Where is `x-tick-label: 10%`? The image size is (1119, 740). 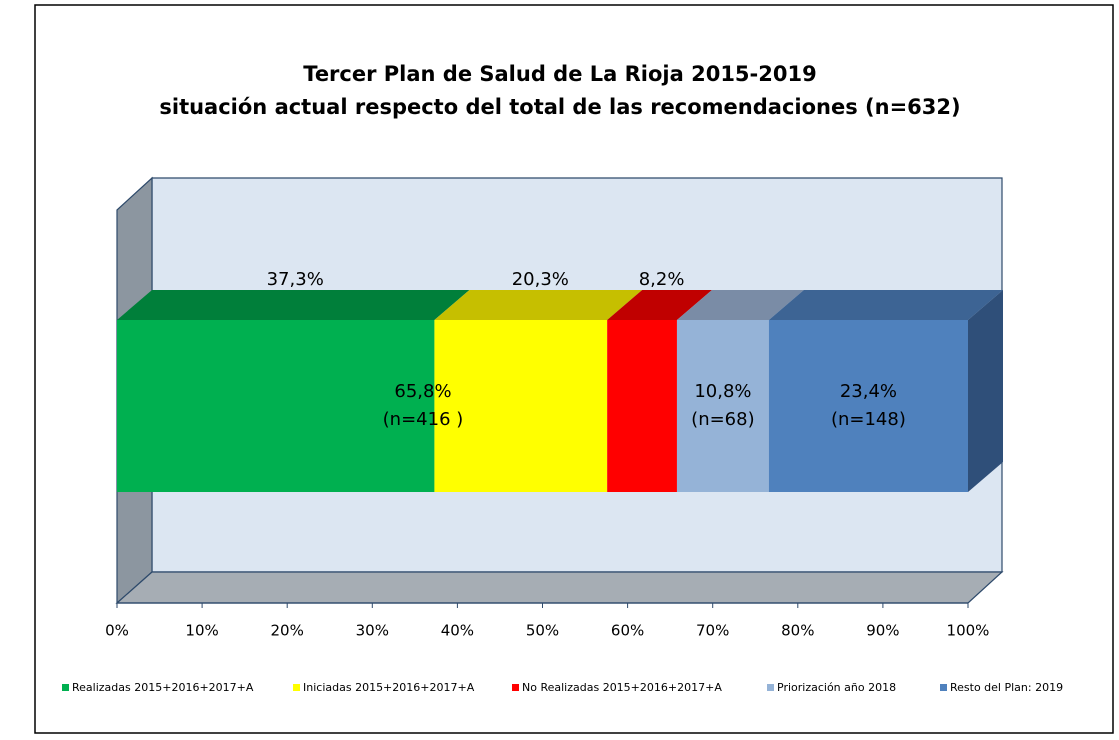
x-tick-label: 10% is located at coordinates (201, 631).